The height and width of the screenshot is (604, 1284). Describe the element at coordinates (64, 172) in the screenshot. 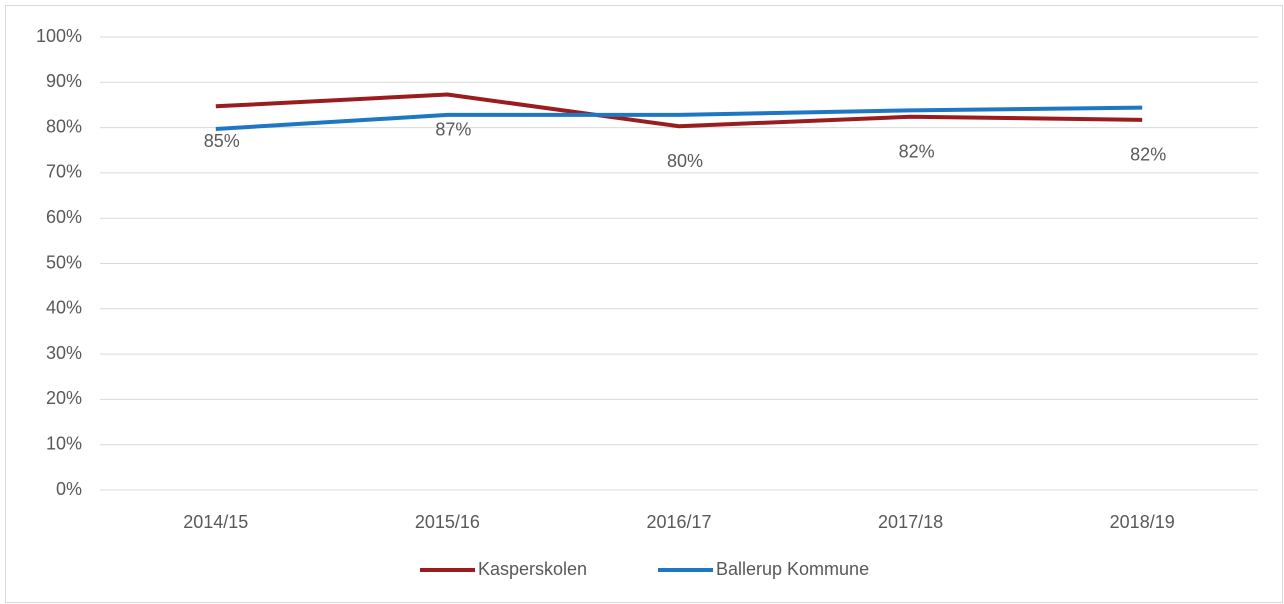

I see `y-tick-label: 70%` at that location.